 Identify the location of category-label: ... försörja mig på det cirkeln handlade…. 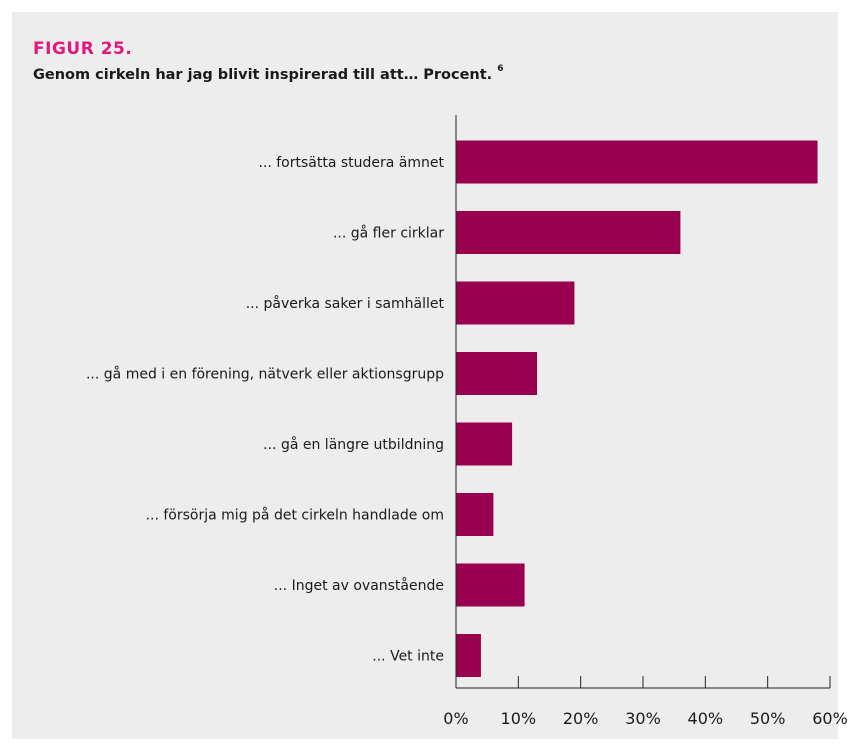
(295, 515).